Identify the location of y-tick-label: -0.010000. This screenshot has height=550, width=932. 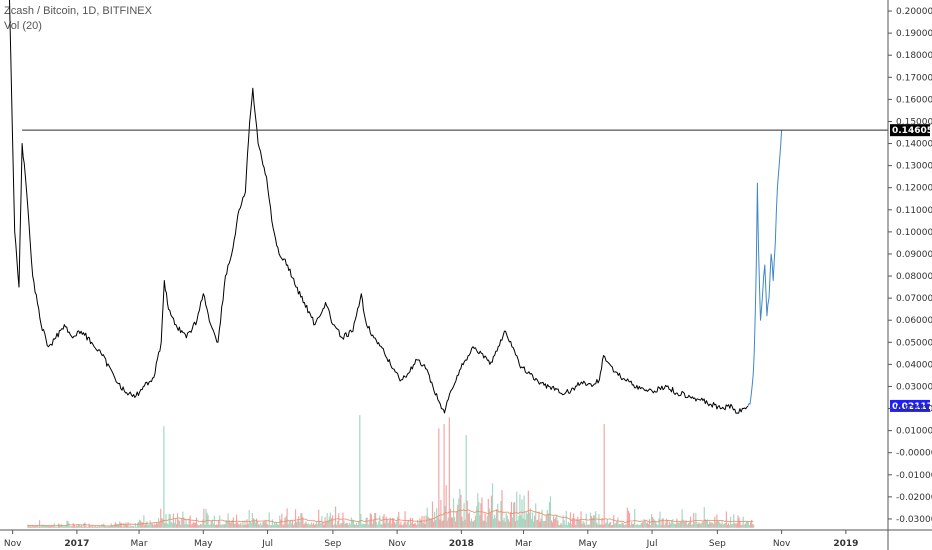
(914, 476).